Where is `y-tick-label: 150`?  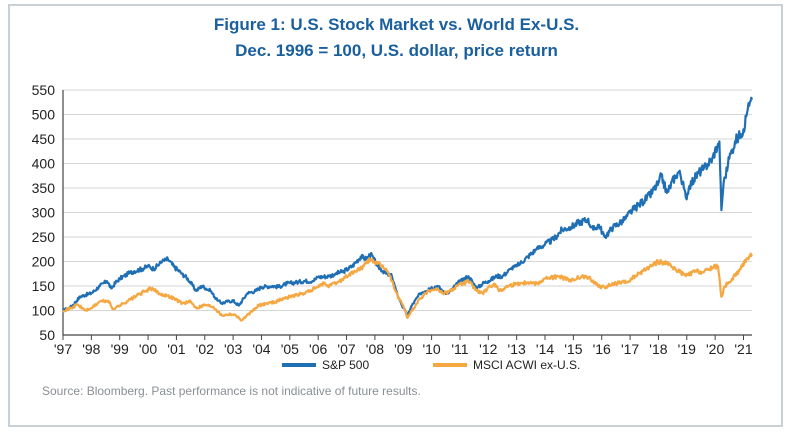 y-tick-label: 150 is located at coordinates (44, 286).